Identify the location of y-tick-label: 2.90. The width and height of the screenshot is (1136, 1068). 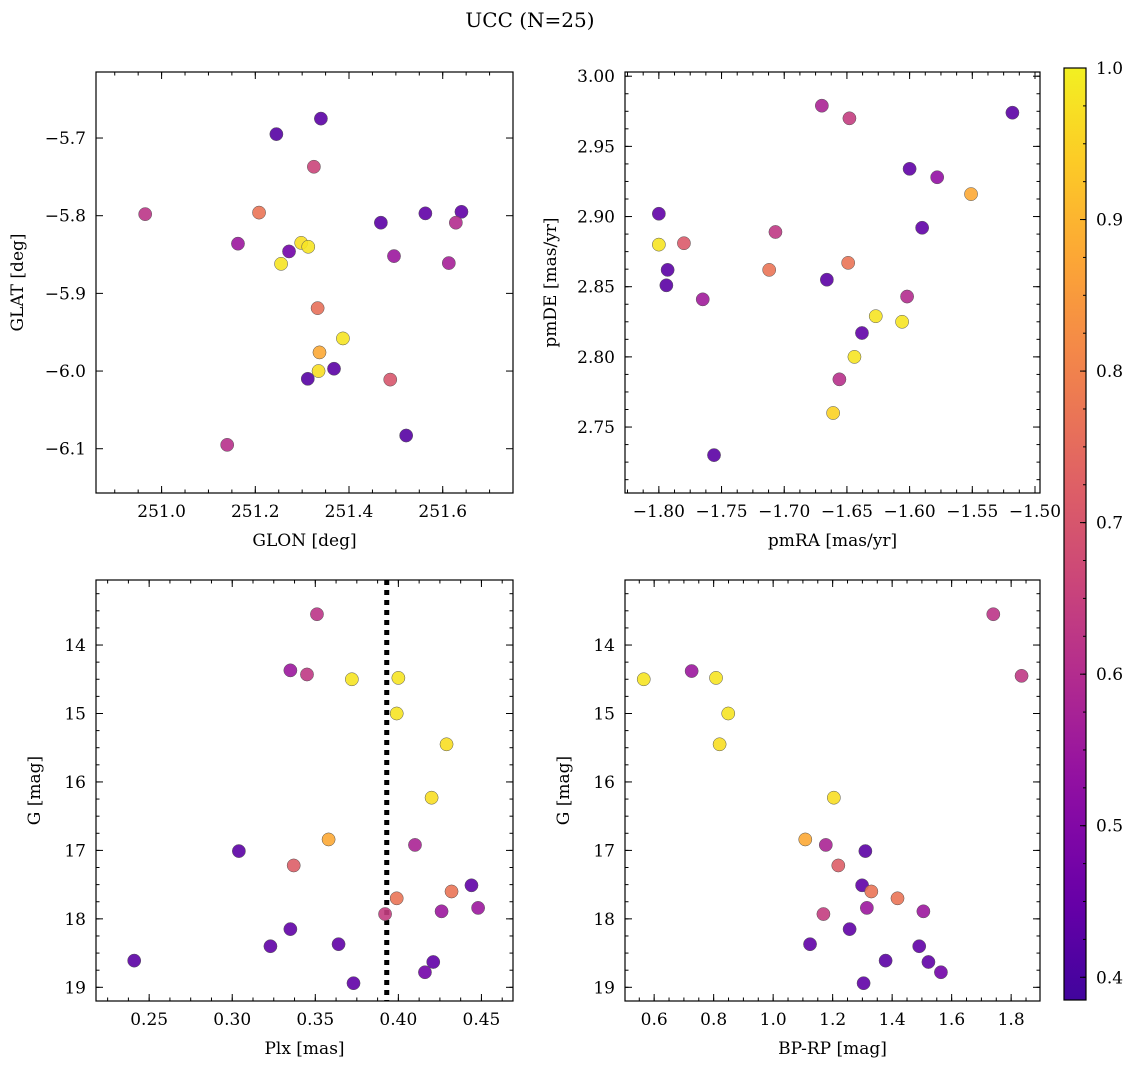
(596, 218).